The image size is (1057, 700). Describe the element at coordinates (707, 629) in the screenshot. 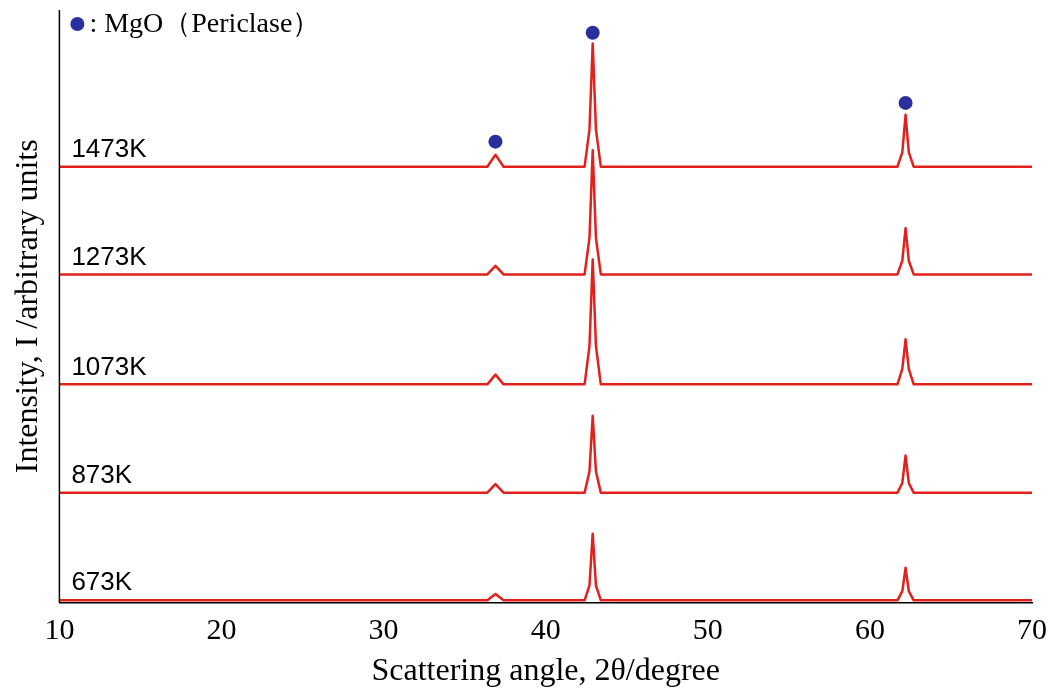

I see `x-tick-label: 50` at that location.